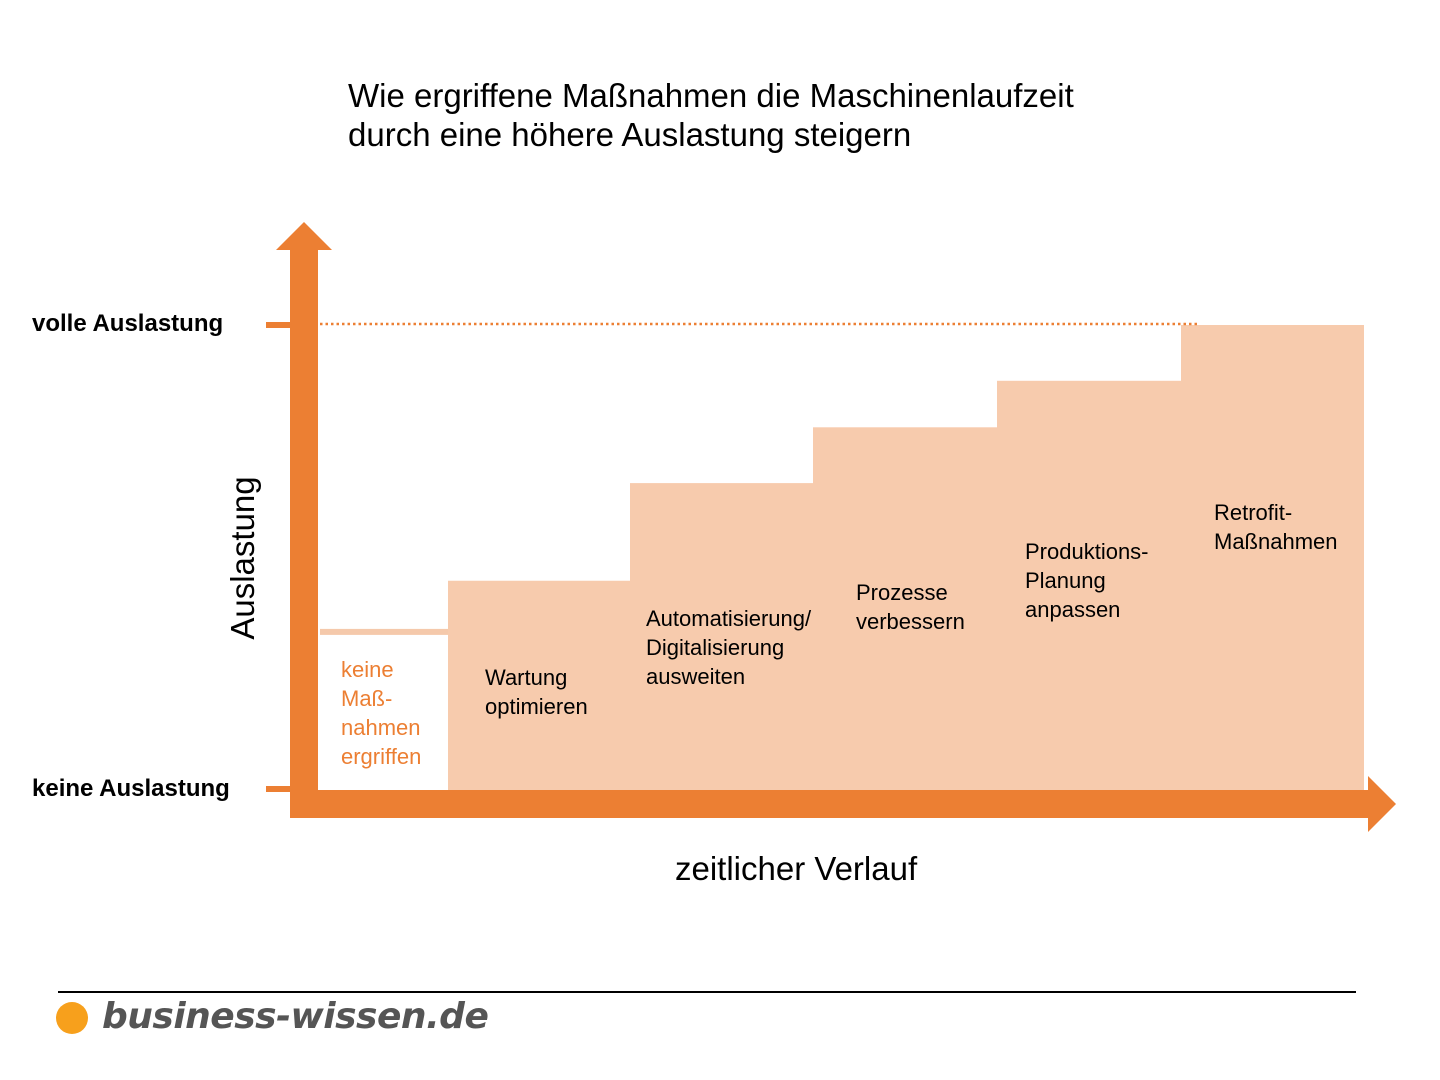  I want to click on title-line-2: durch eine höhere Auslastung steigern, so click(630, 134).